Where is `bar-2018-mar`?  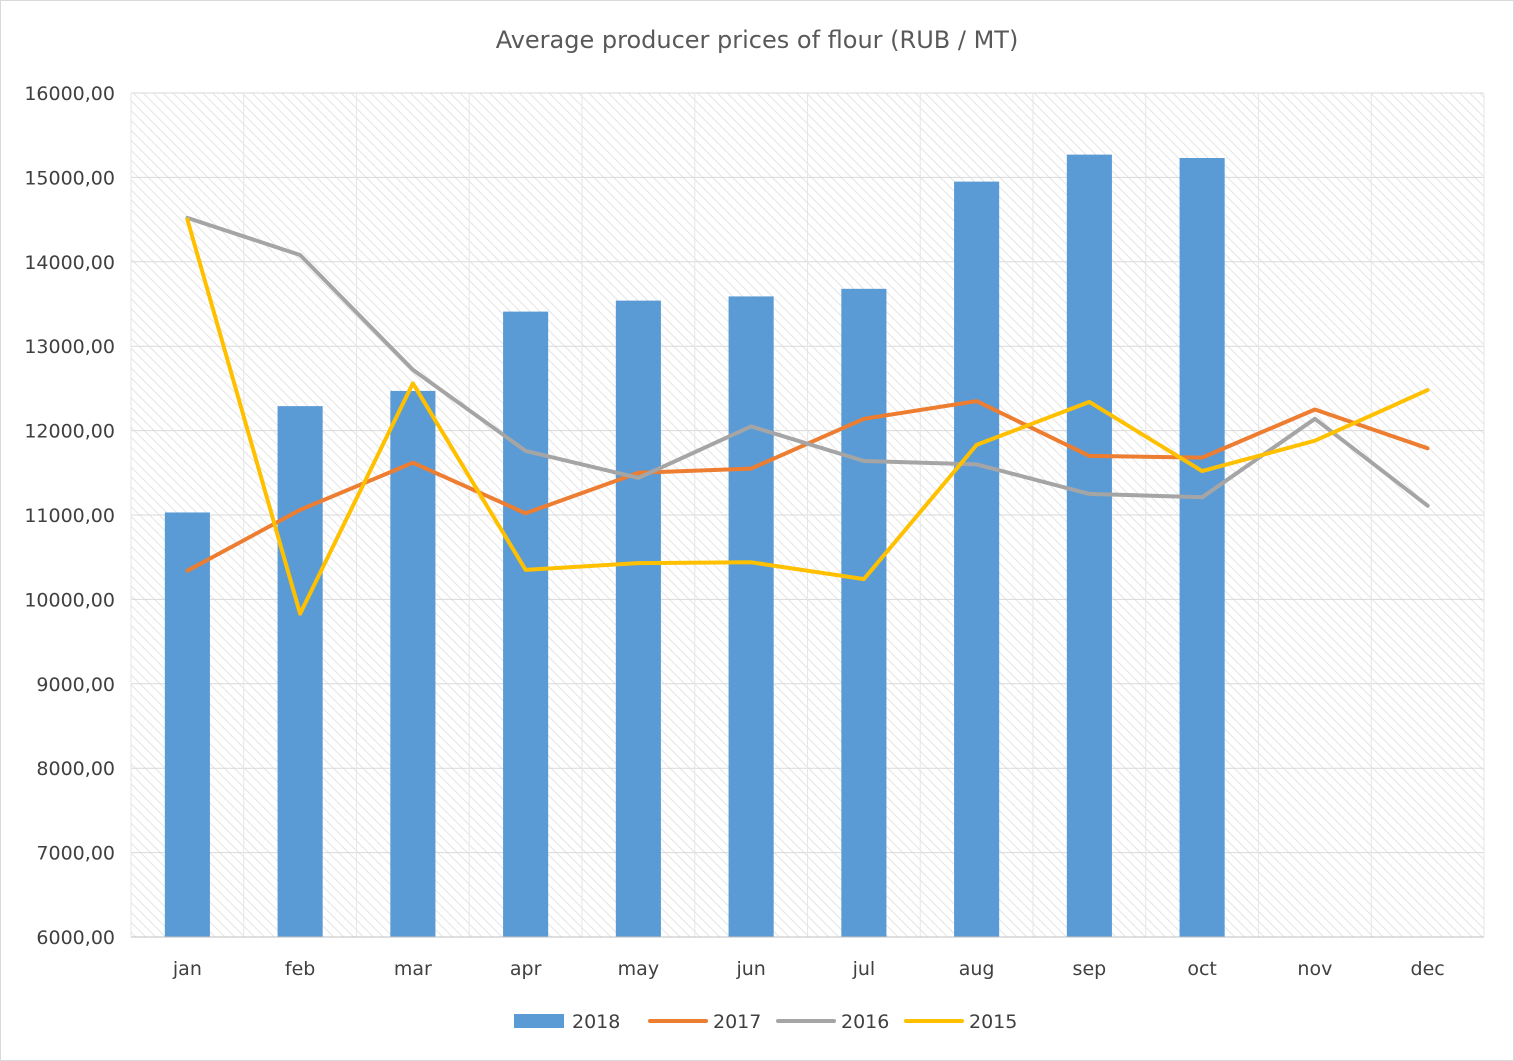
bar-2018-mar is located at coordinates (413, 663).